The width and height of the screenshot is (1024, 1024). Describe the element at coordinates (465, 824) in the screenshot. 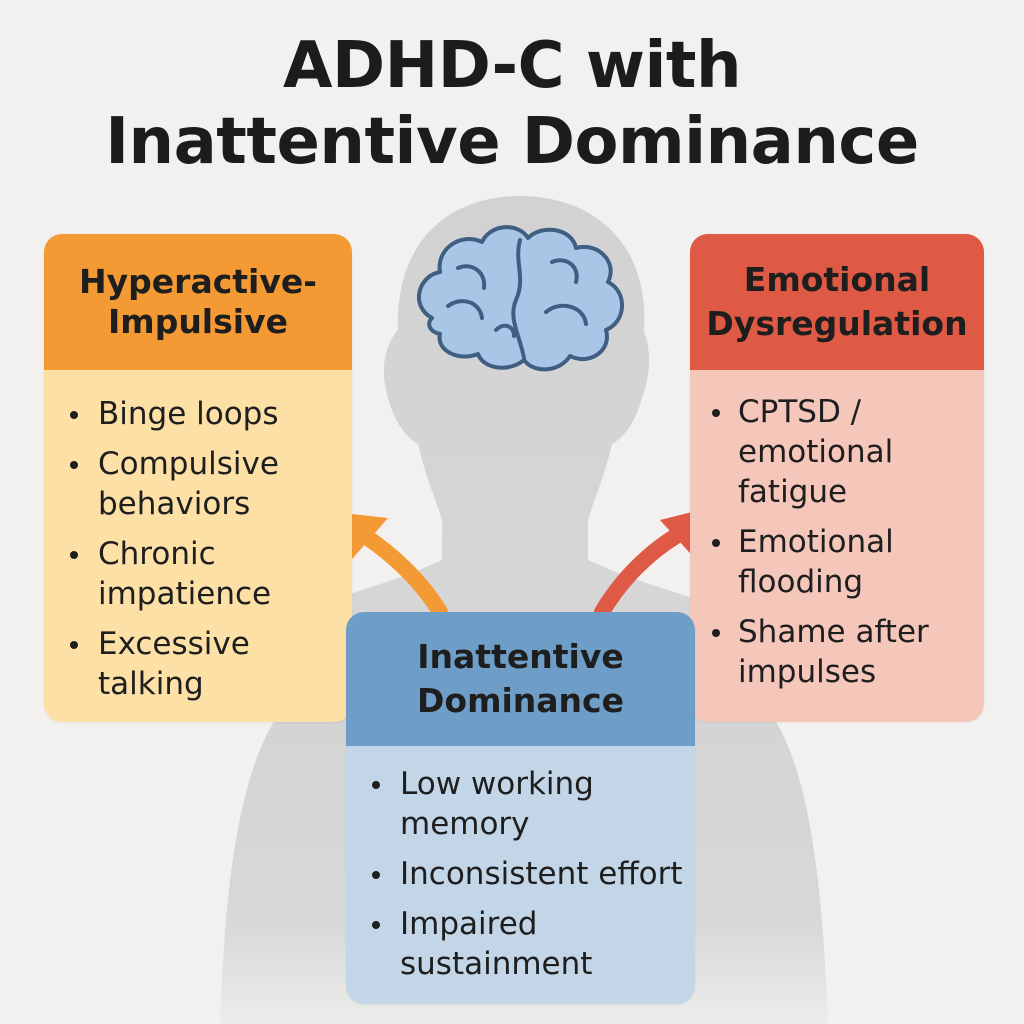

I see `item-text-cont: memory` at that location.